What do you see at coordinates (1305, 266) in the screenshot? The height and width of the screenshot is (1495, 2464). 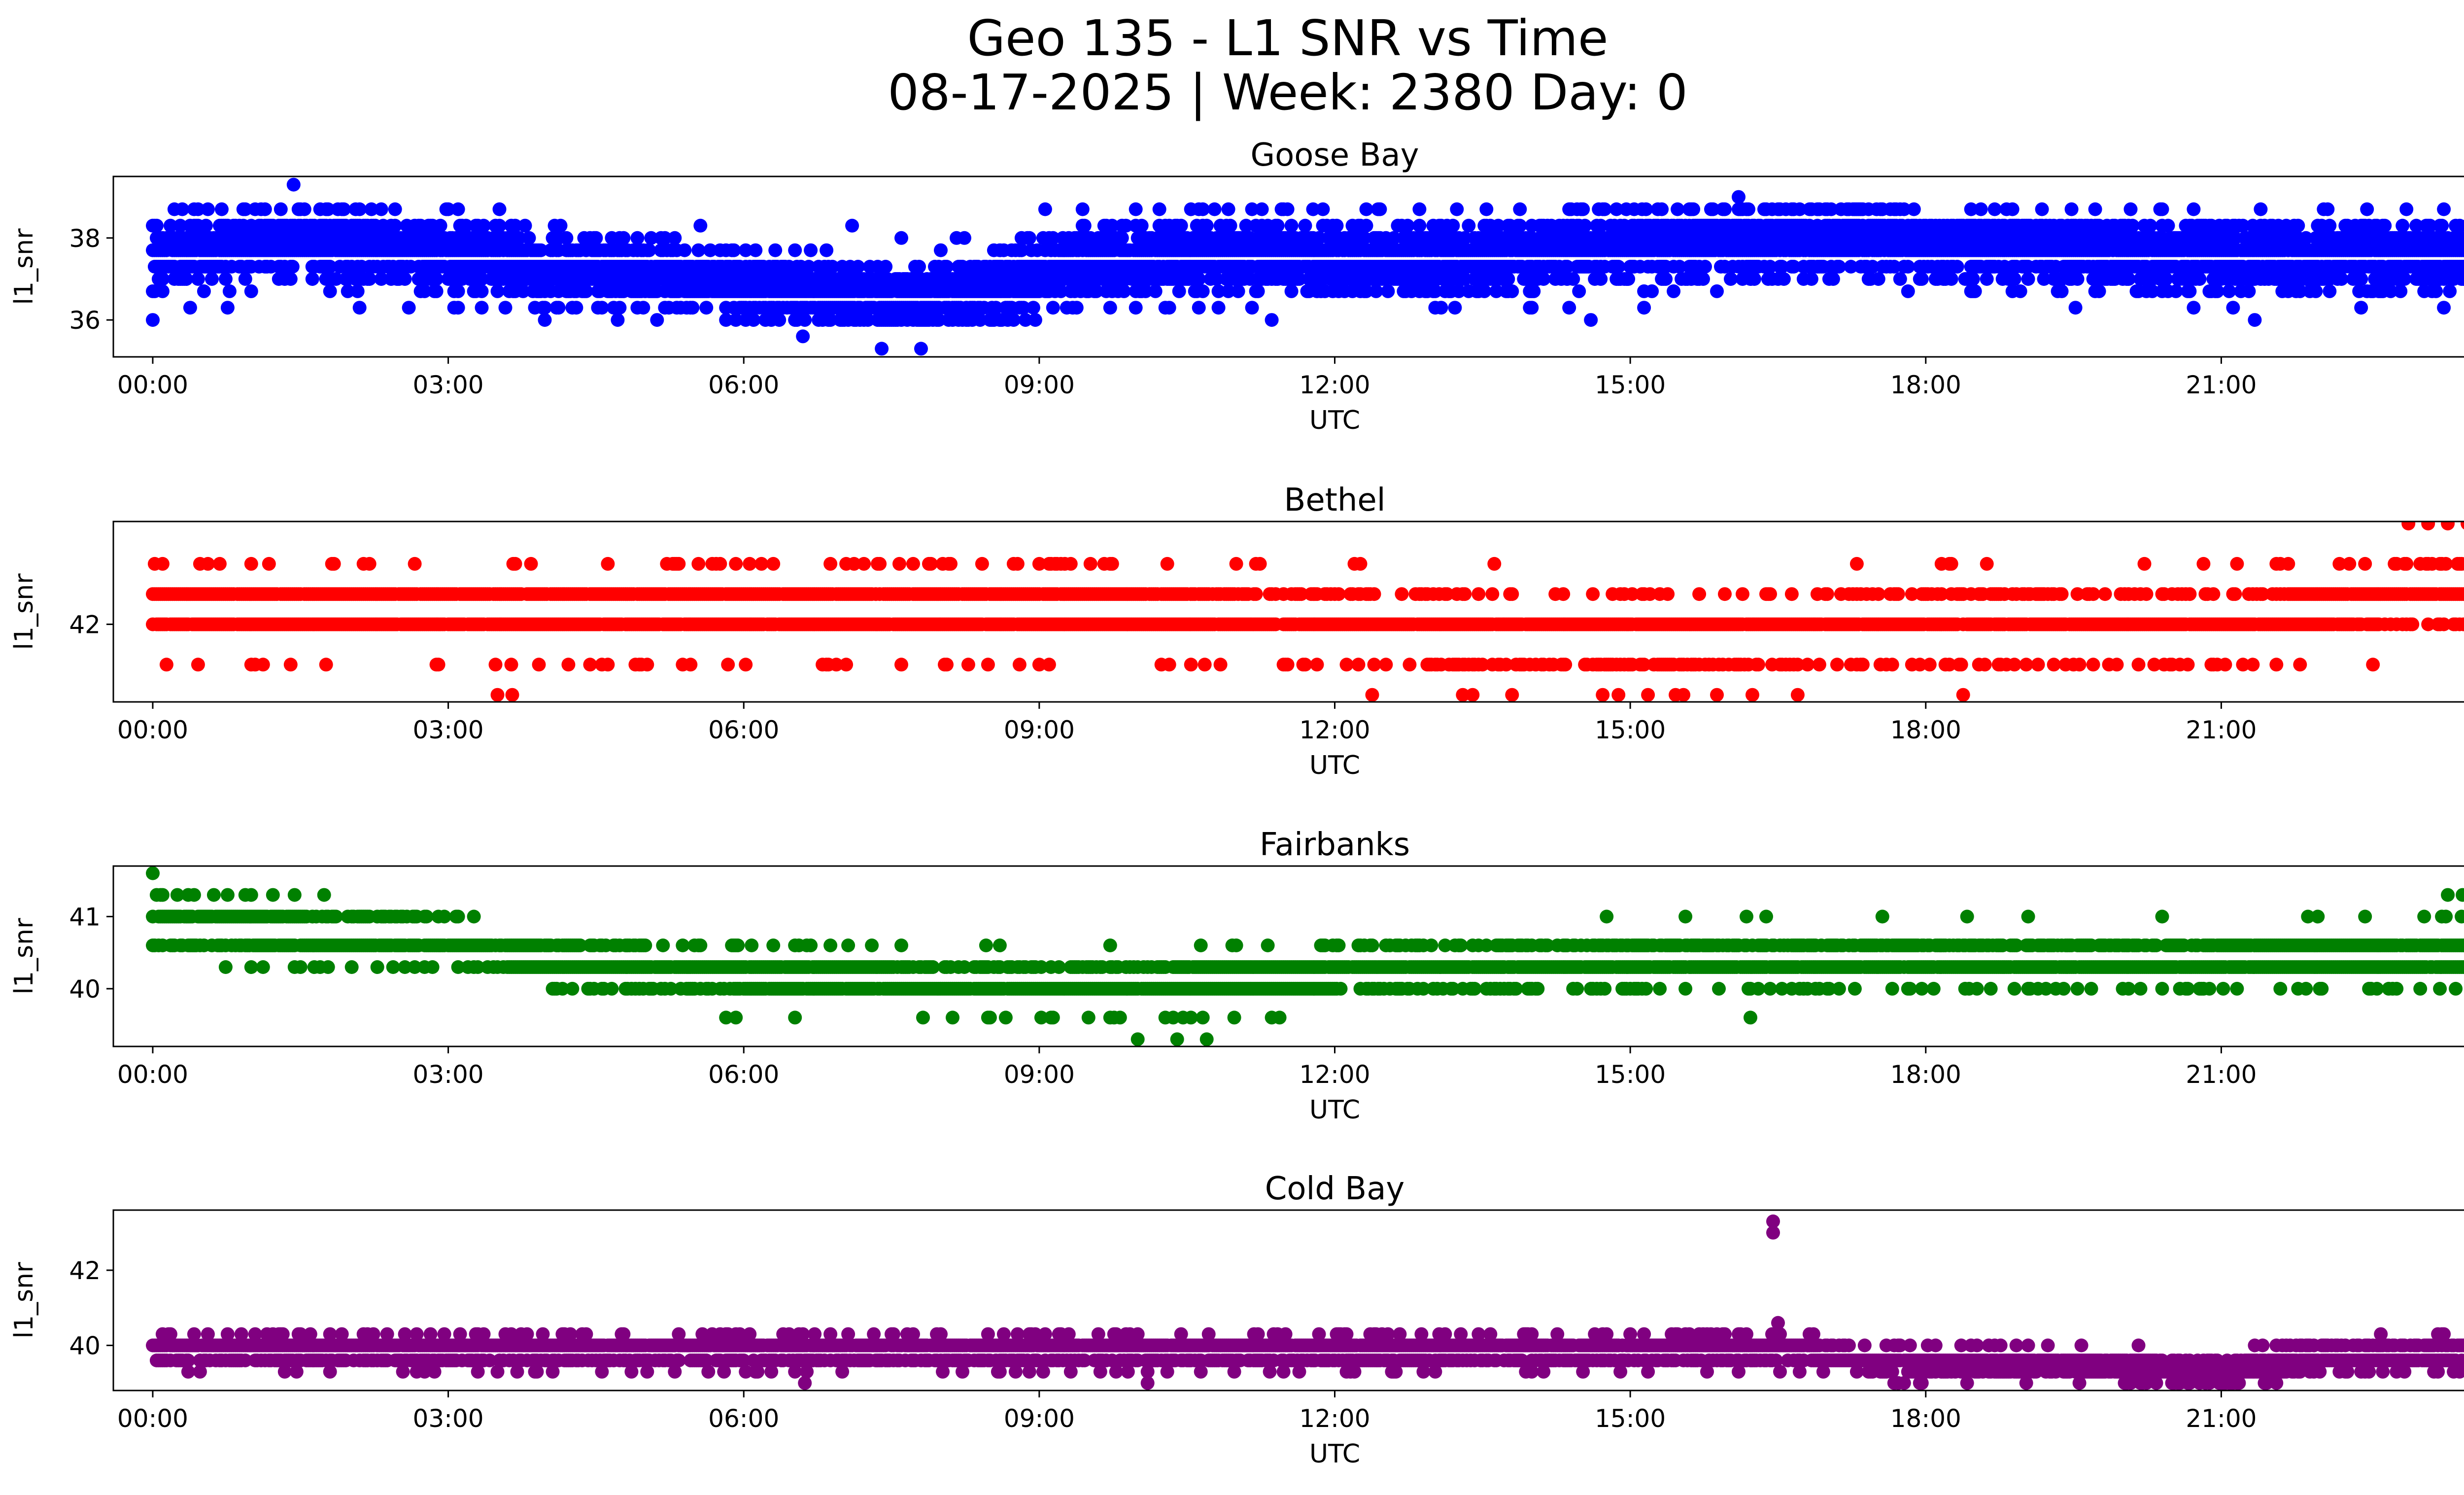 I see `scatter-series` at bounding box center [1305, 266].